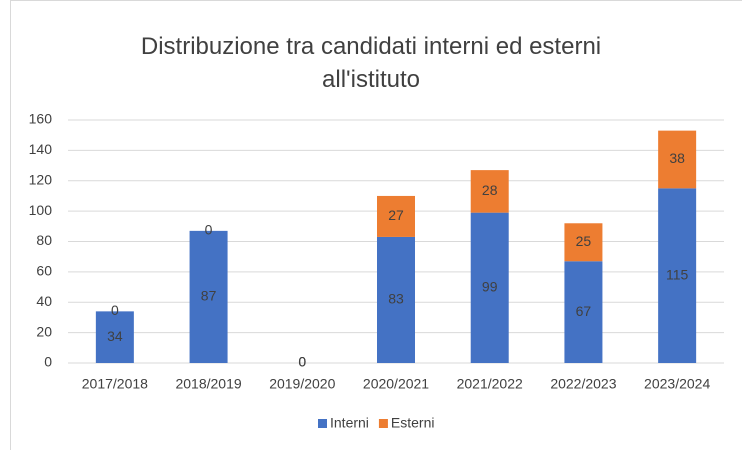  What do you see at coordinates (44, 240) in the screenshot?
I see `y-tick-label: 80` at bounding box center [44, 240].